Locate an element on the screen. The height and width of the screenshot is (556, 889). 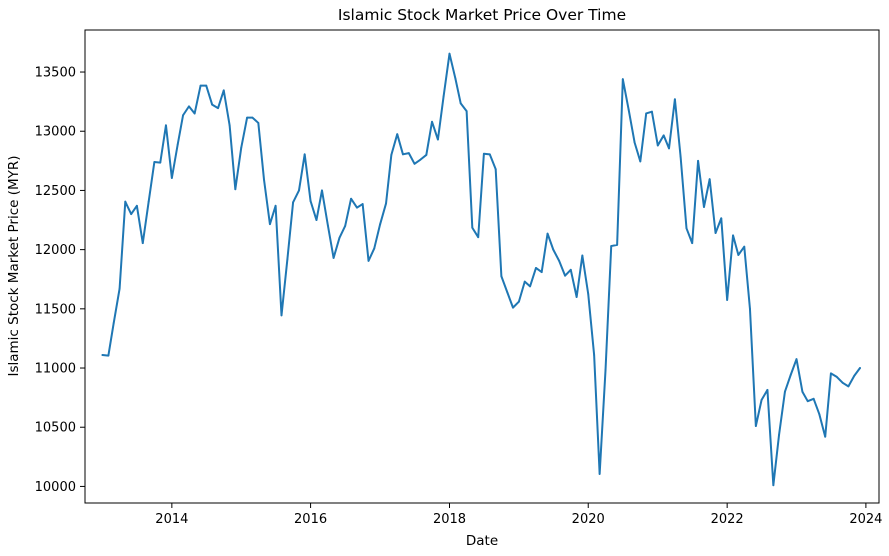
y-tick-label: 13500 is located at coordinates (55, 73).